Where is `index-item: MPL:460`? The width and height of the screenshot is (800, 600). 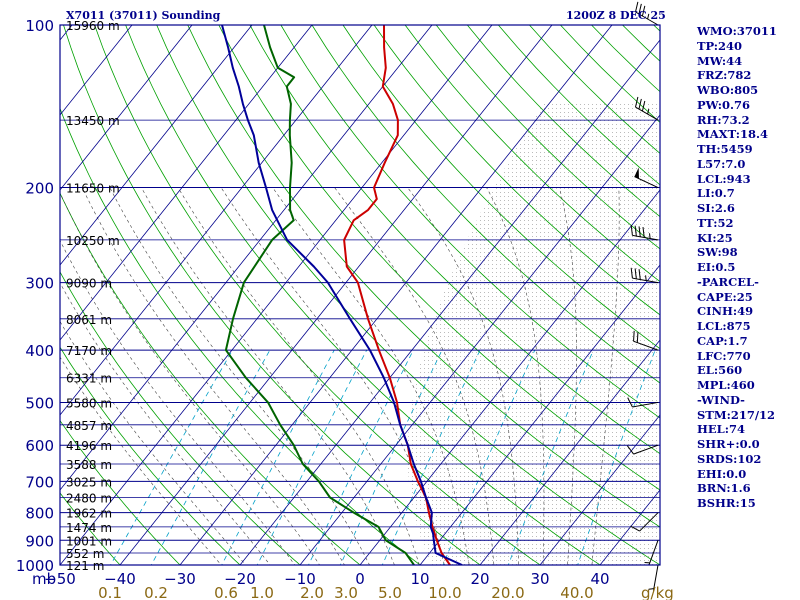 index-item: MPL:460 is located at coordinates (726, 385).